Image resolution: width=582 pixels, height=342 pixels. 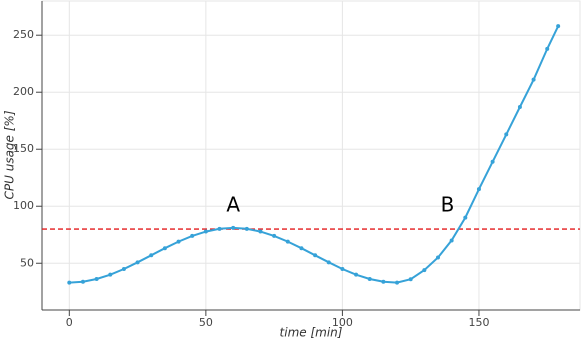 What do you see at coordinates (69, 322) in the screenshot?
I see `x-tick-label: 0` at bounding box center [69, 322].